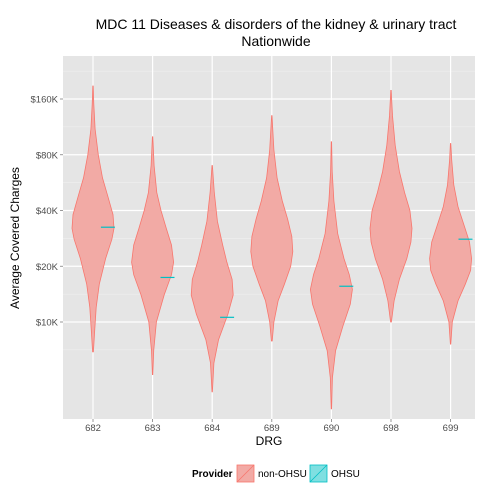  What do you see at coordinates (245, 473) in the screenshot?
I see `legend-key-non-ohsu-slash` at bounding box center [245, 473].